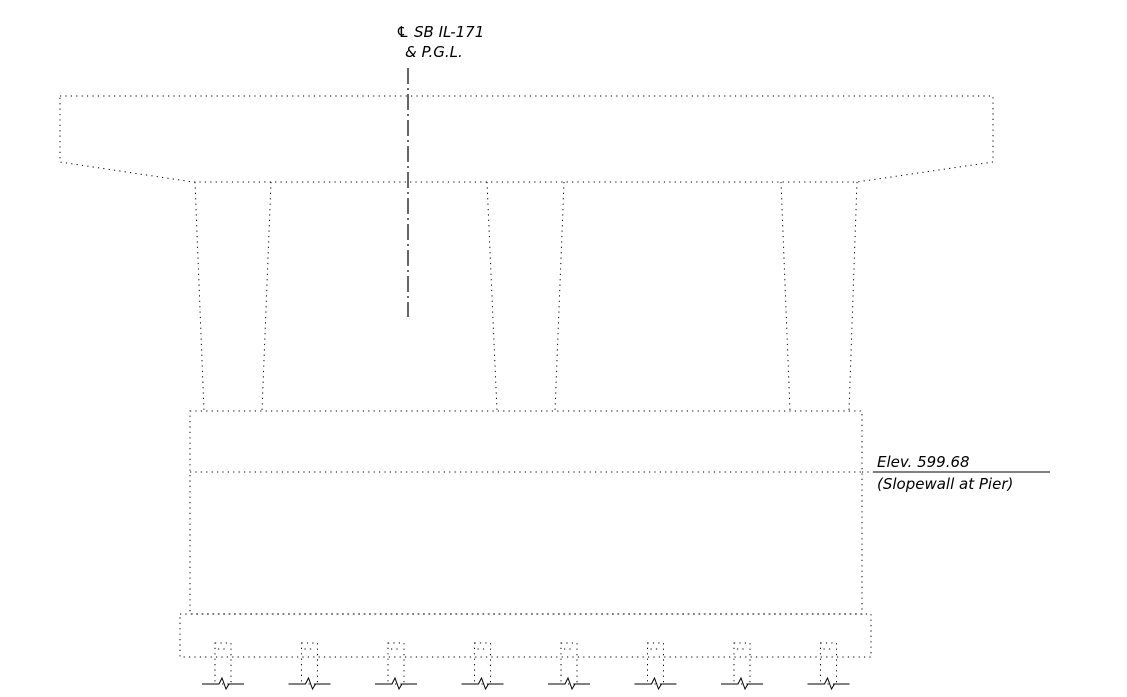 The width and height of the screenshot is (1127, 697). What do you see at coordinates (945, 484) in the screenshot?
I see `elevation-note: (Slopewall at Pier)` at bounding box center [945, 484].